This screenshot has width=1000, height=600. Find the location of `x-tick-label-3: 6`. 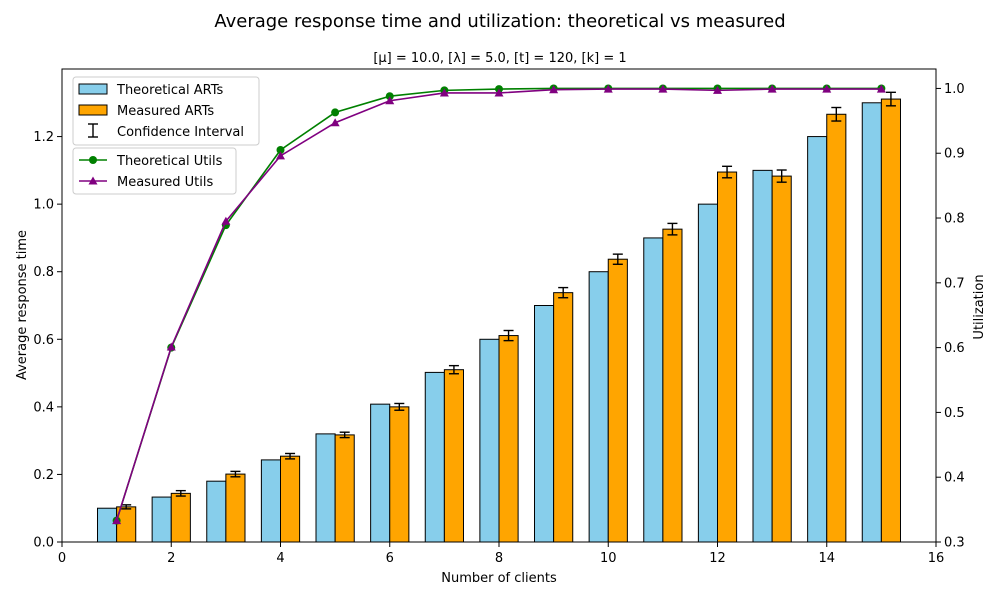

x-tick-label-3: 6 is located at coordinates (390, 558).